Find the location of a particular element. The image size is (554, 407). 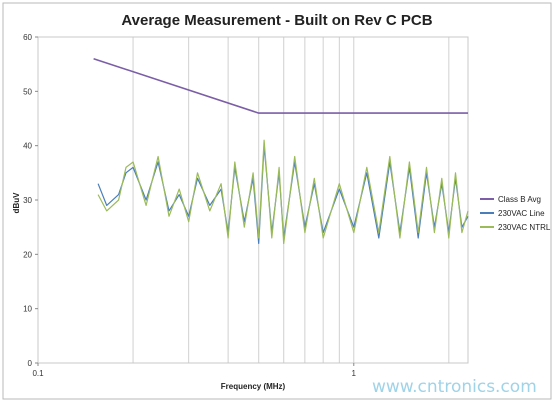

y-tick-label: 30 is located at coordinates (27, 200).